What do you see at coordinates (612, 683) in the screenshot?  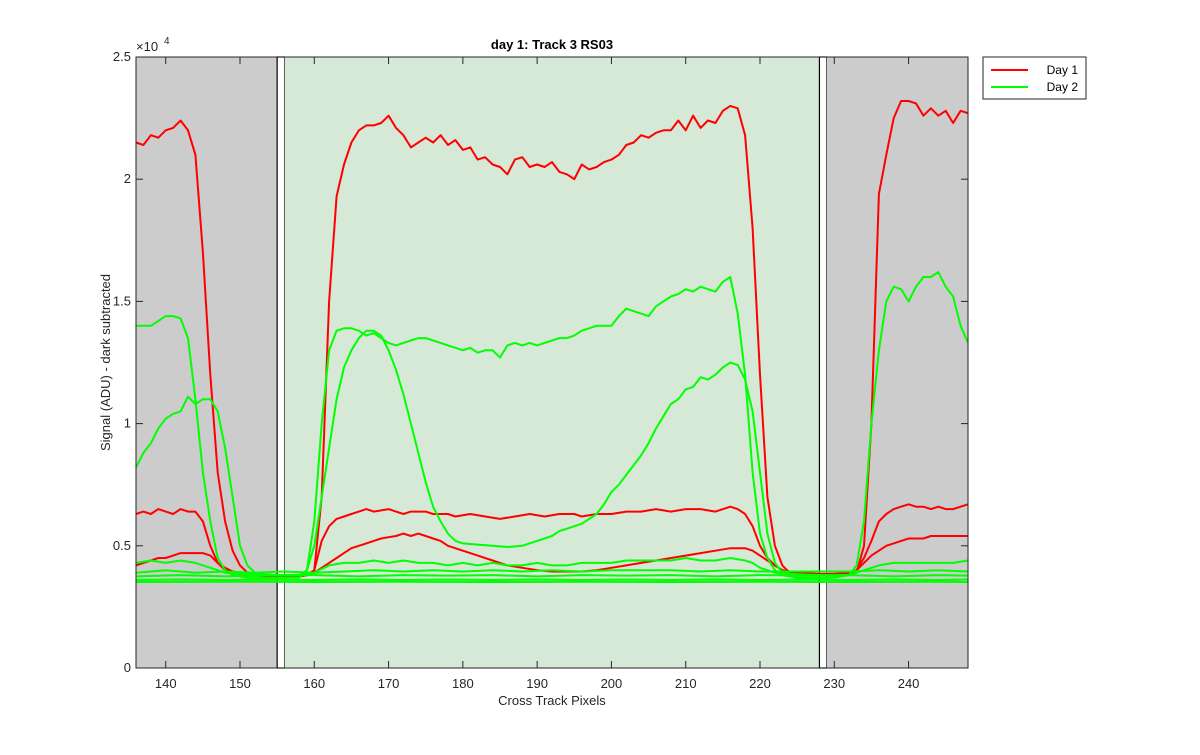 I see `x-tick-label: 200` at bounding box center [612, 683].